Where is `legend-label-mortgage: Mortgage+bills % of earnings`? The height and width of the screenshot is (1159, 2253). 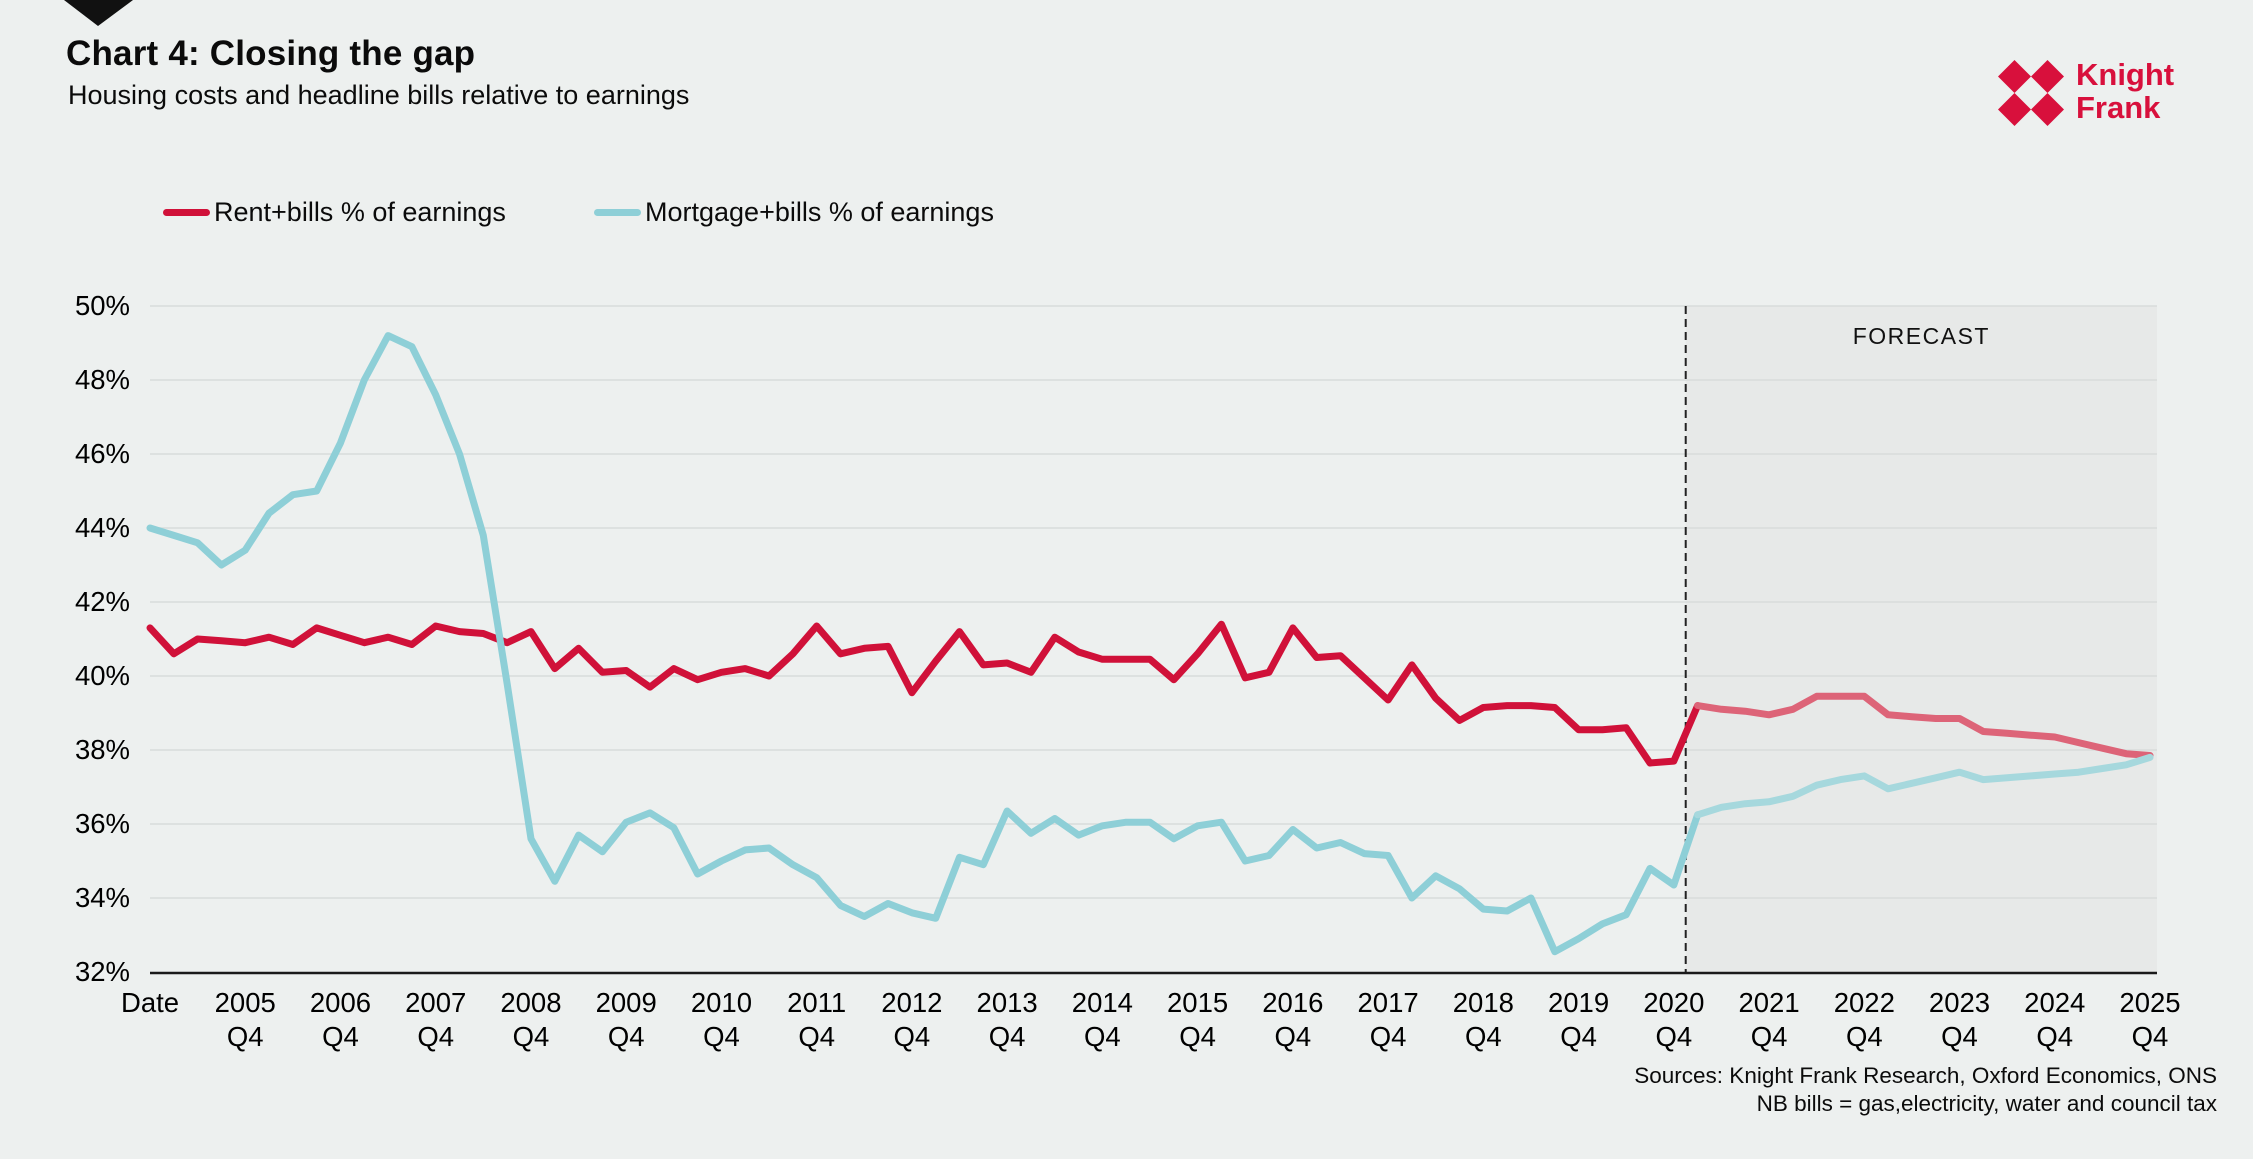
legend-label-mortgage: Mortgage+bills % of earnings is located at coordinates (819, 211).